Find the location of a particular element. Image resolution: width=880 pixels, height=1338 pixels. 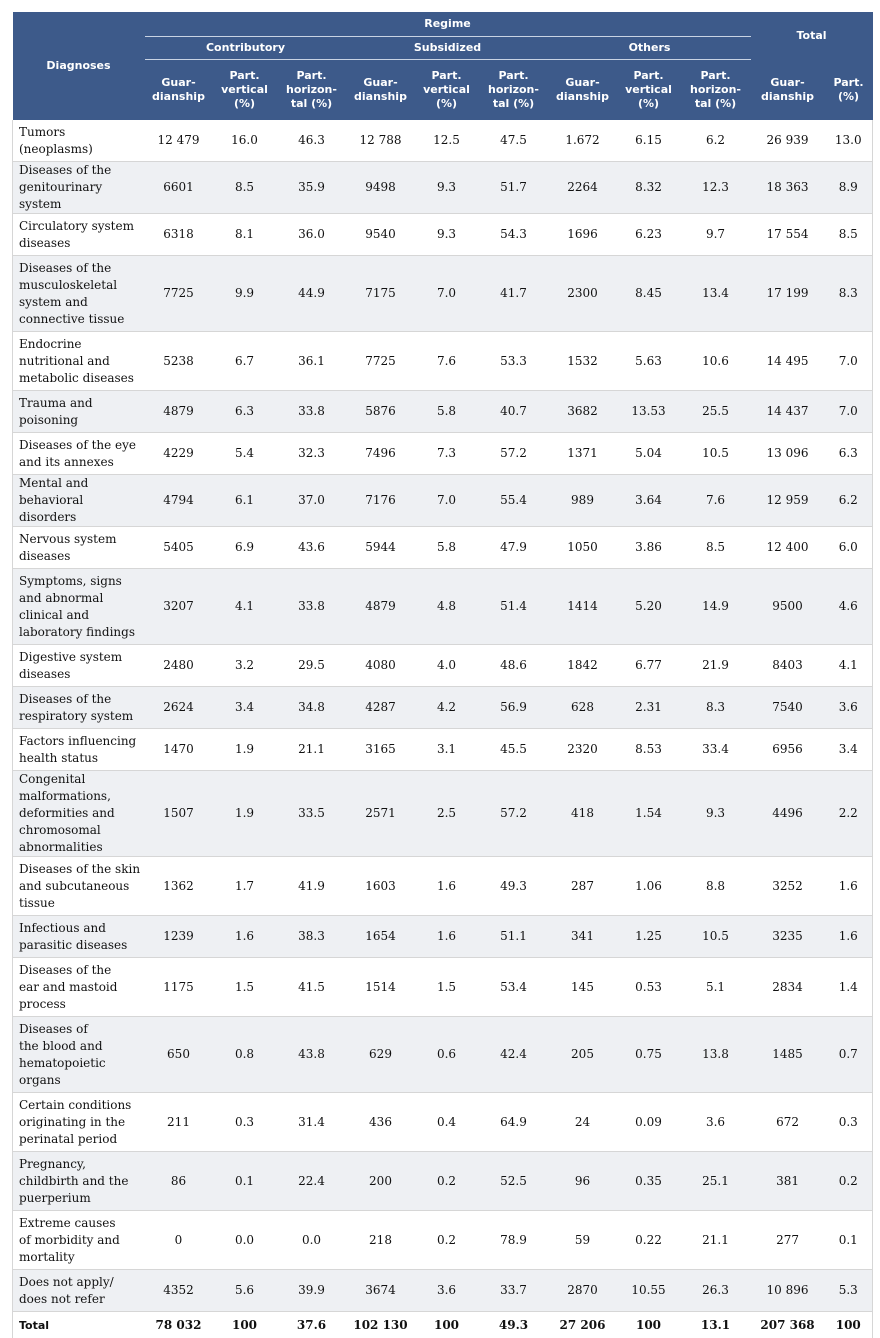

others-part-horizontal-cell: 21.1 is located at coordinates (716, 1240).